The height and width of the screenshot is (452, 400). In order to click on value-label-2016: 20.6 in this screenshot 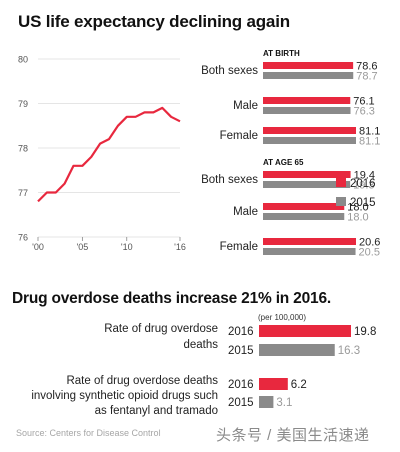, I will do `click(369, 243)`.